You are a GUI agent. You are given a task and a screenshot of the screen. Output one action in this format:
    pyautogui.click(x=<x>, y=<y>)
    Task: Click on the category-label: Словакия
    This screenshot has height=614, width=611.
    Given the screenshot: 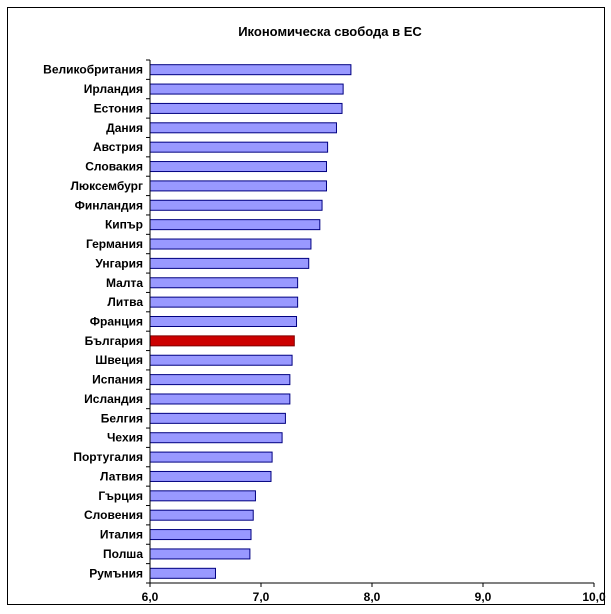 What is the action you would take?
    pyautogui.click(x=114, y=167)
    